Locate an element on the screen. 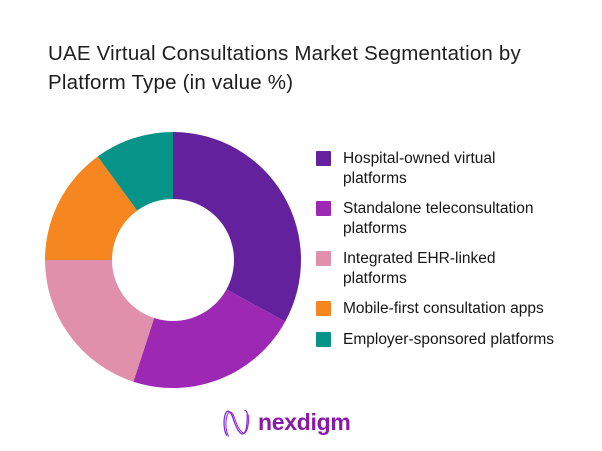  nexdigm-logo-icon is located at coordinates (236, 423).